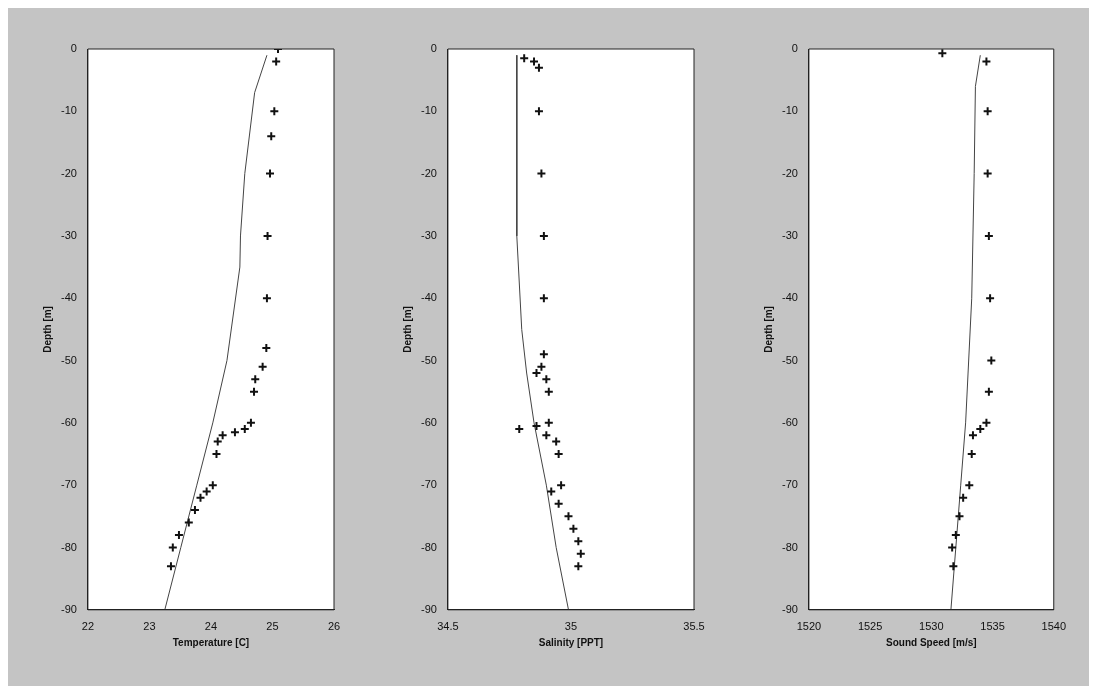 Image resolution: width=1097 pixels, height=694 pixels. I want to click on x-tick-label: 25, so click(272, 626).